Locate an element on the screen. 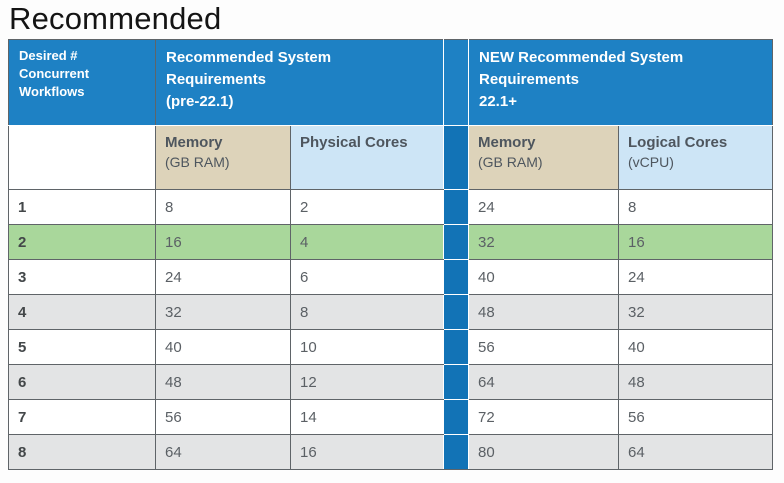  cell-pre-memory: 56 is located at coordinates (223, 417).